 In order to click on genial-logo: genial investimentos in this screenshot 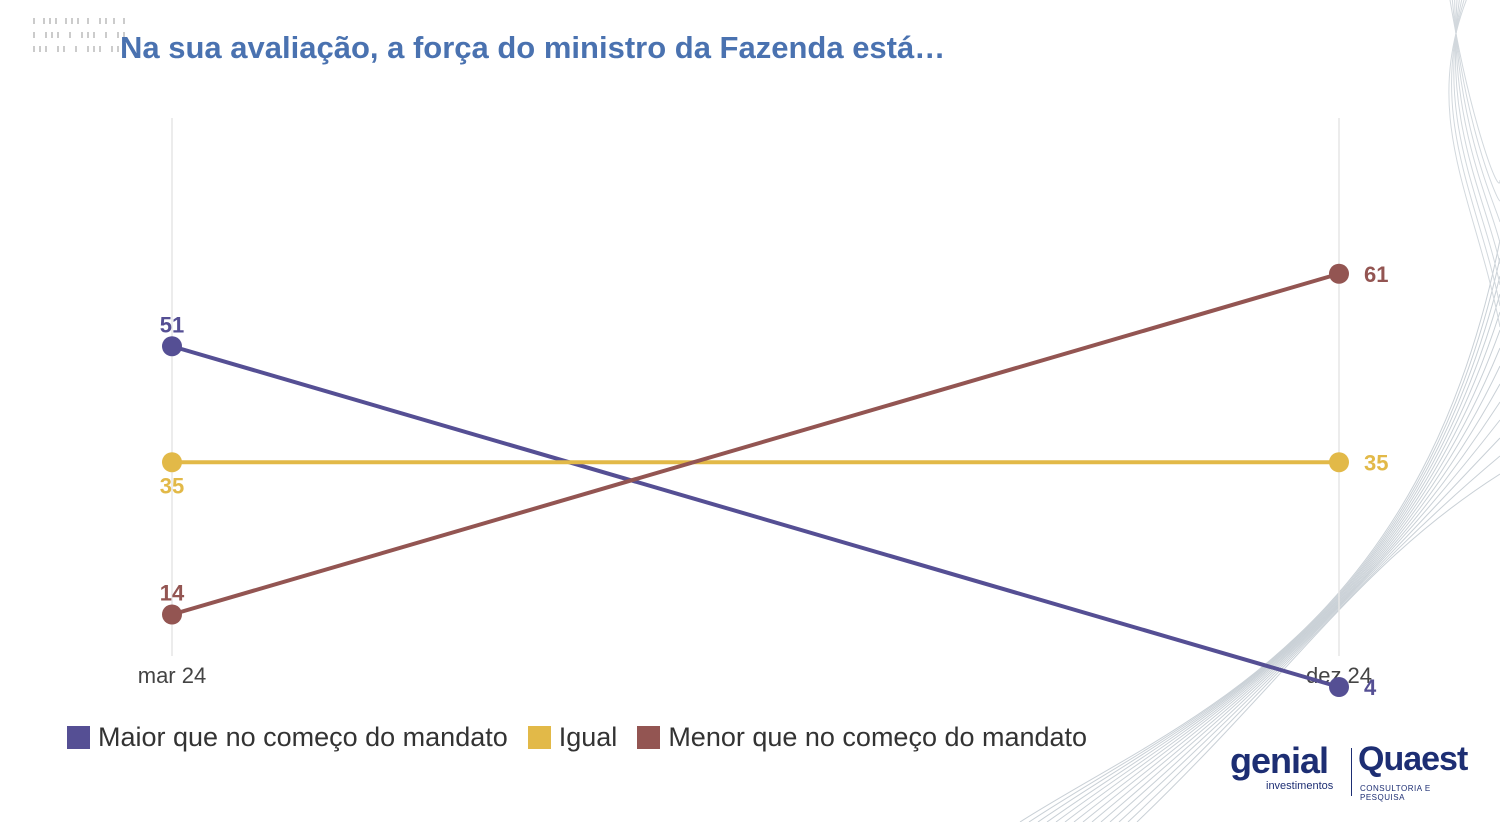, I will do `click(1287, 768)`.